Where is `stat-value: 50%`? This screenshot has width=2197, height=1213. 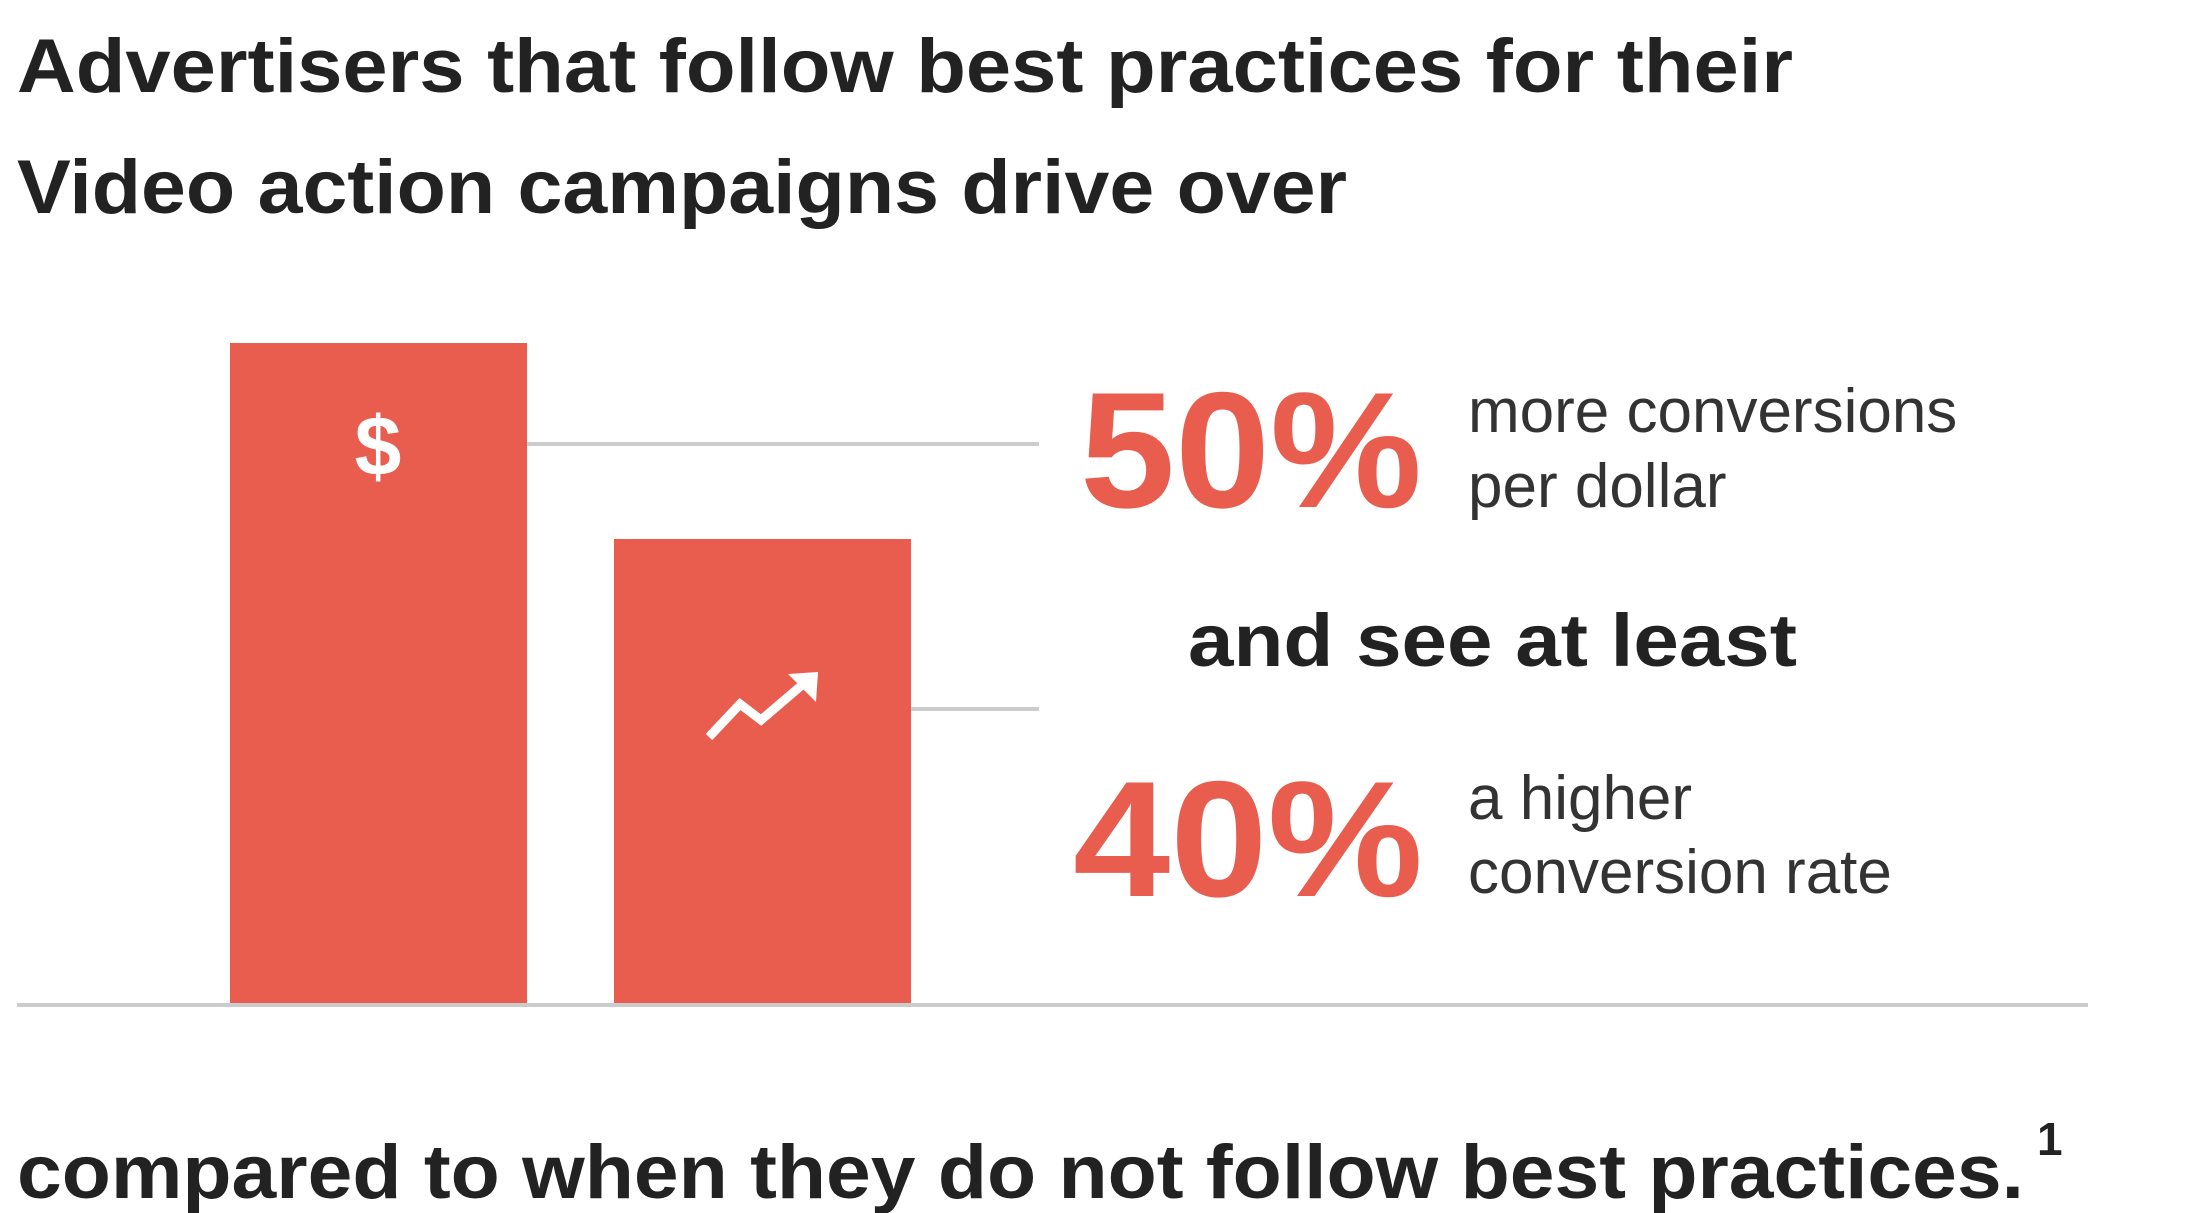 stat-value: 50% is located at coordinates (1251, 450).